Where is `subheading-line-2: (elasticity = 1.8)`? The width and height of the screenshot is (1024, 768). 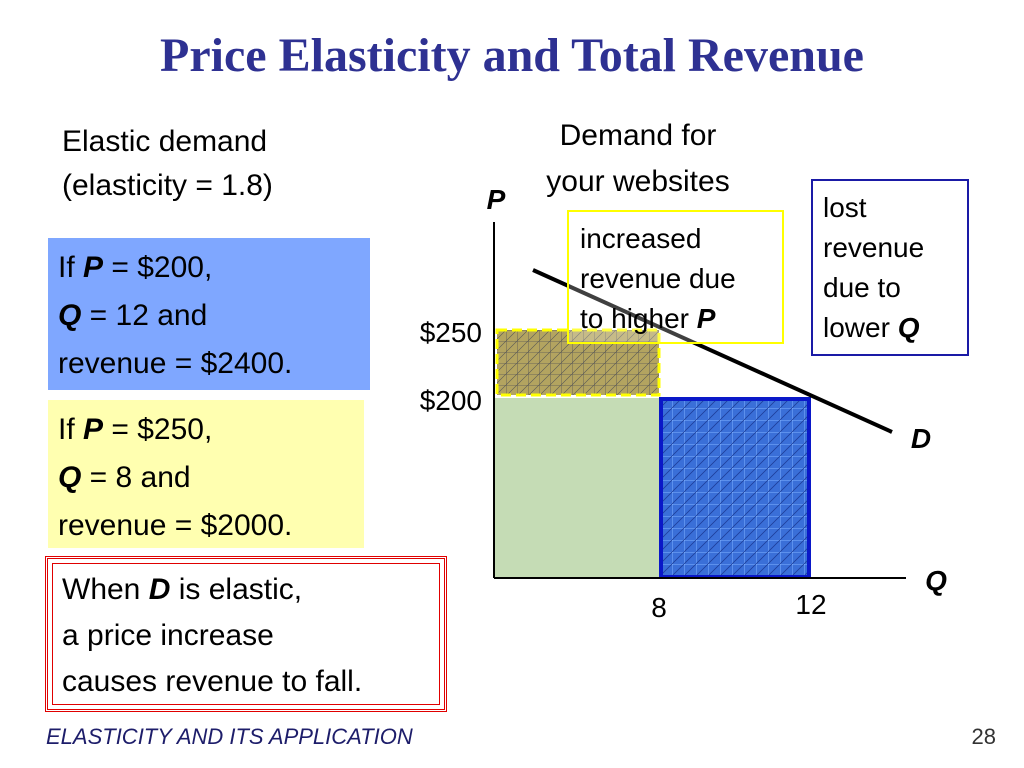
subheading-line-2: (elasticity = 1.8) is located at coordinates (167, 185).